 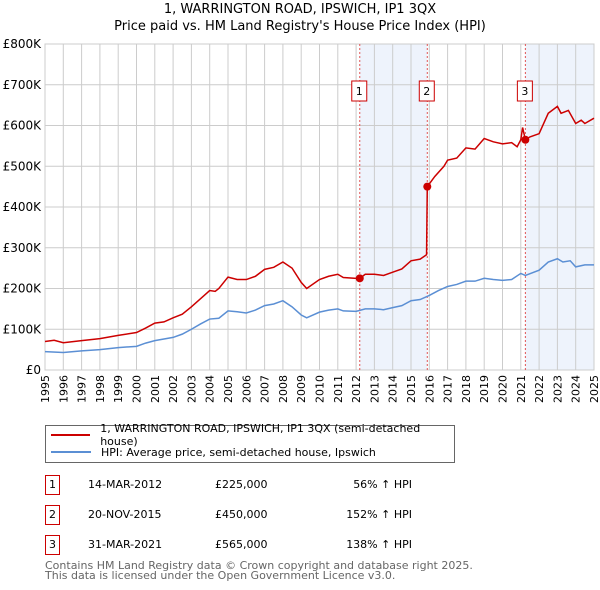 What do you see at coordinates (576, 389) in the screenshot?
I see `x-tick-label: 2024` at bounding box center [576, 389].